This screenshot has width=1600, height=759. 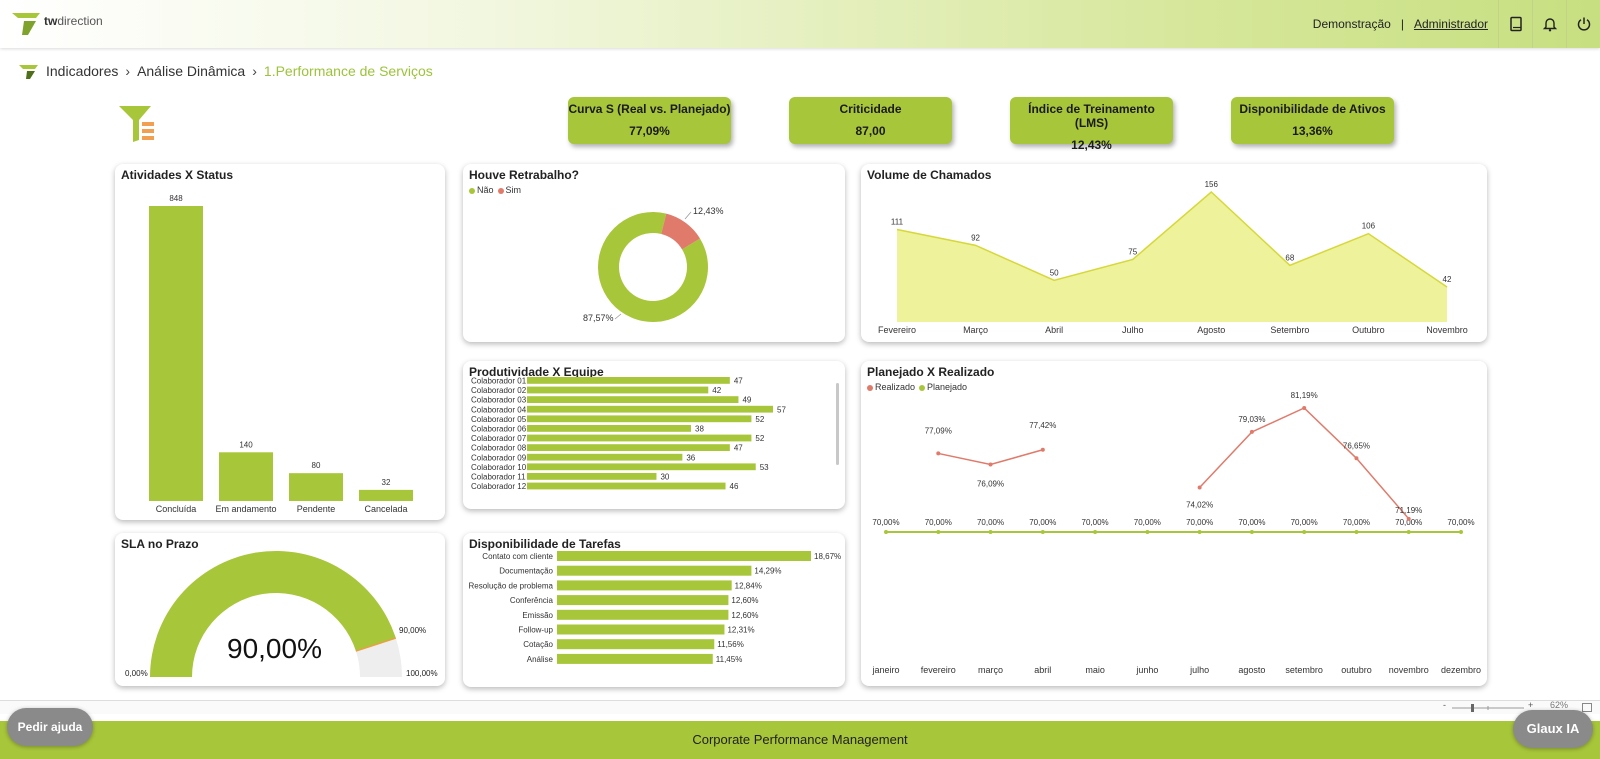 What do you see at coordinates (1091, 116) in the screenshot?
I see `kpi-label: Índice de Treinamento (LMS)` at bounding box center [1091, 116].